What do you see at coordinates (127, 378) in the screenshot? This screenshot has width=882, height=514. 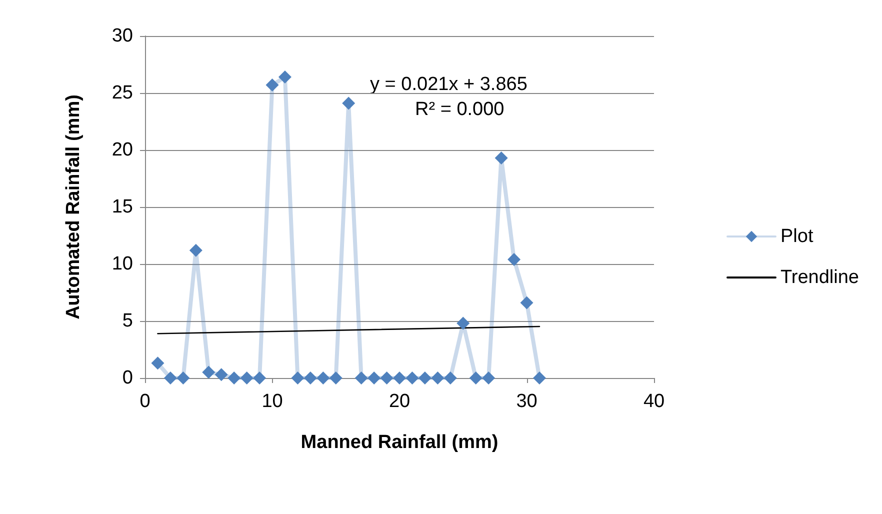 I see `y-tick-label: 0` at bounding box center [127, 378].